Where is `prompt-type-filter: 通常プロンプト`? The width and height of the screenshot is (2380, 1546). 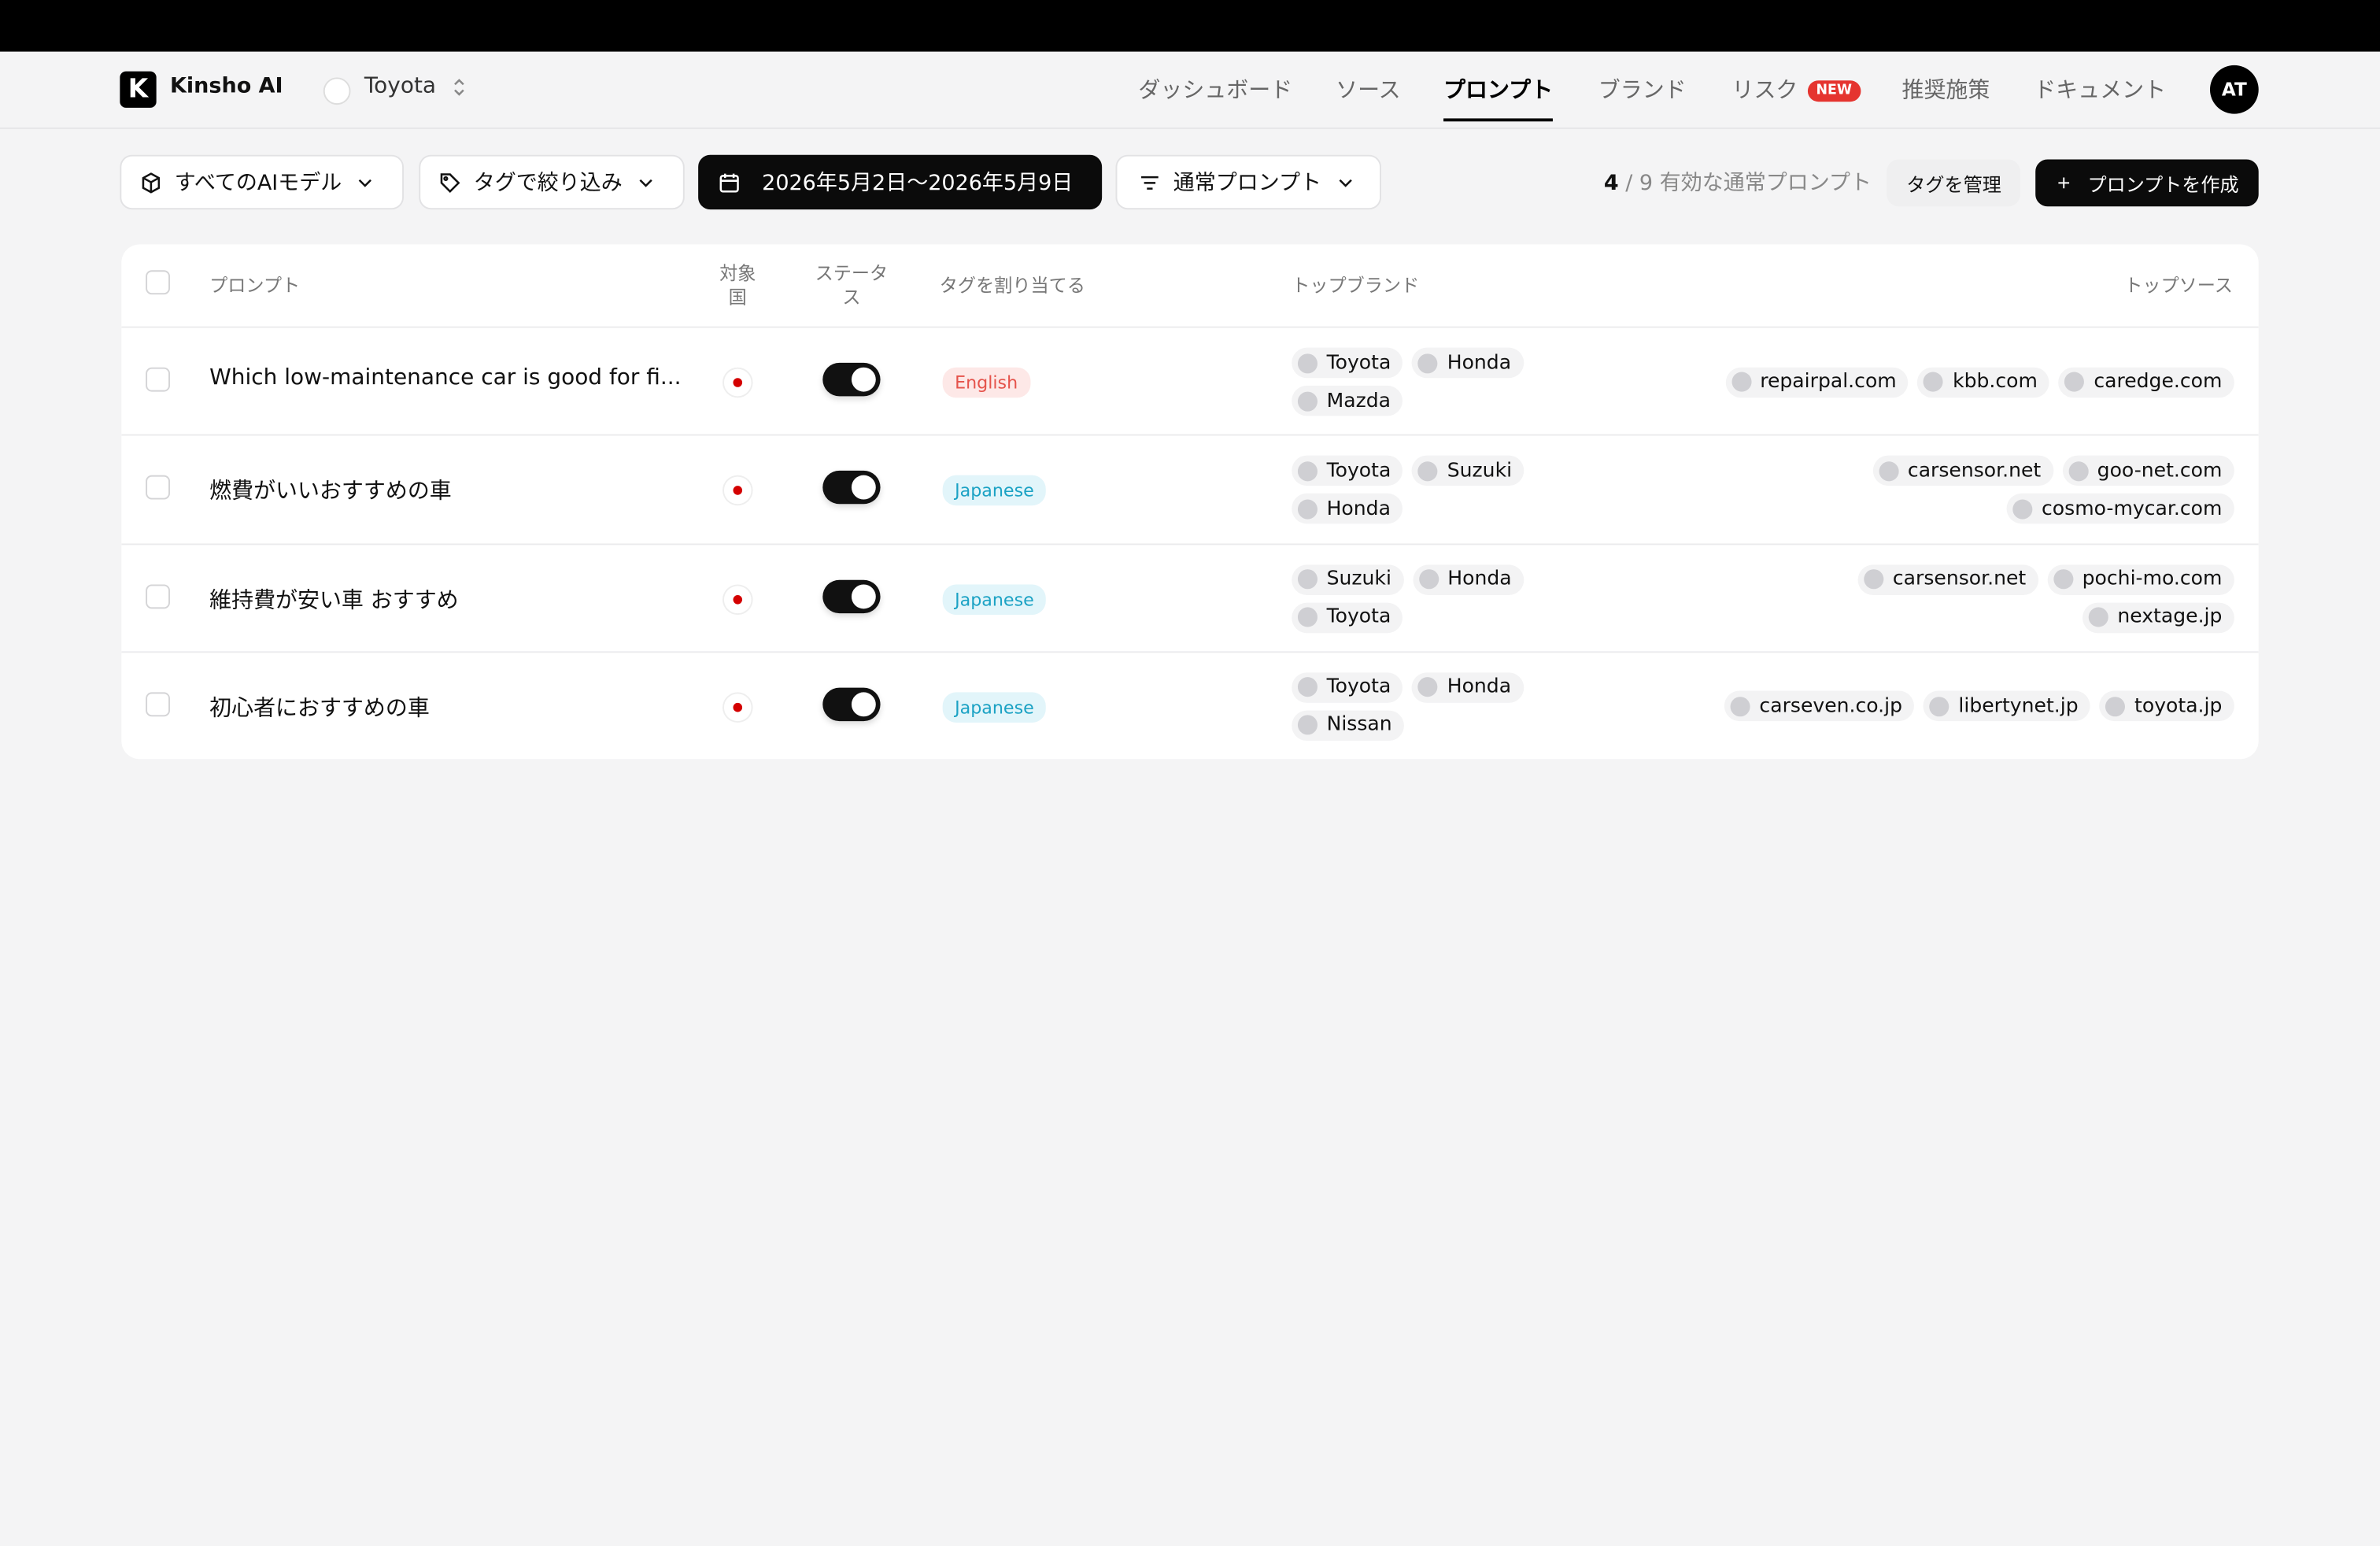
prompt-type-filter: 通常プロンプト is located at coordinates (1248, 182).